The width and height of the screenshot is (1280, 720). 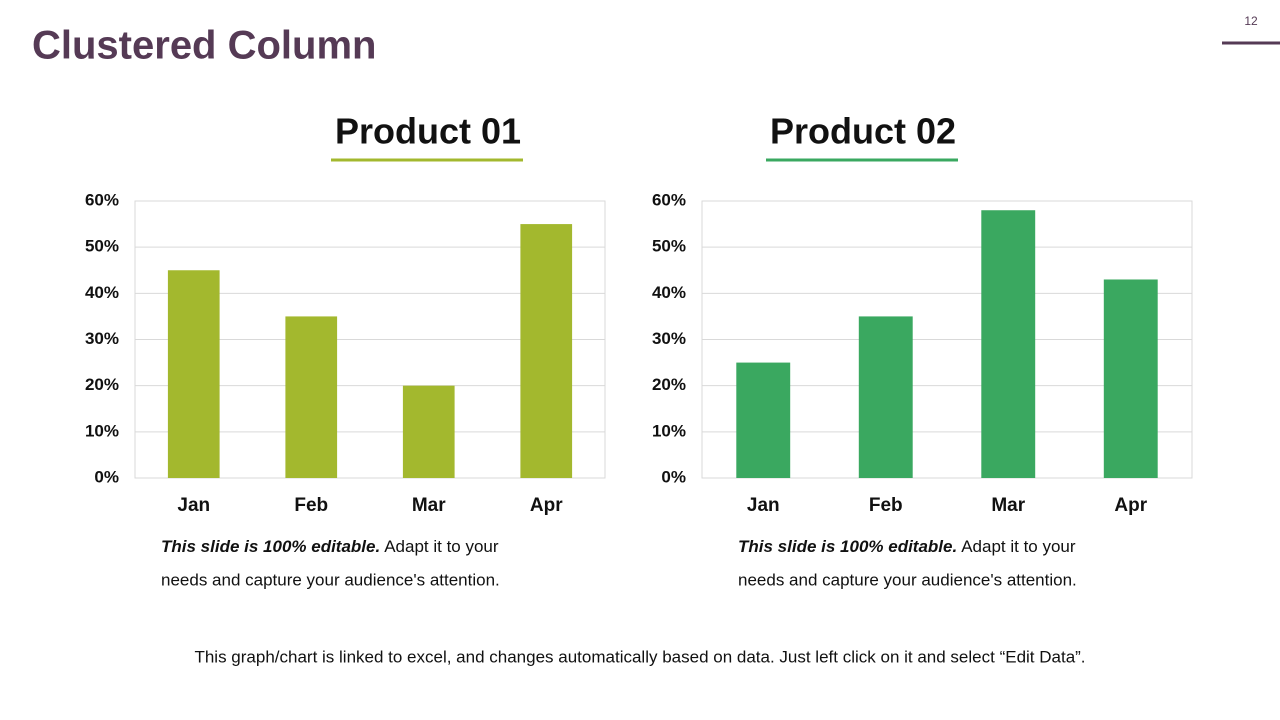 What do you see at coordinates (428, 131) in the screenshot?
I see `chart-title: Product 01` at bounding box center [428, 131].